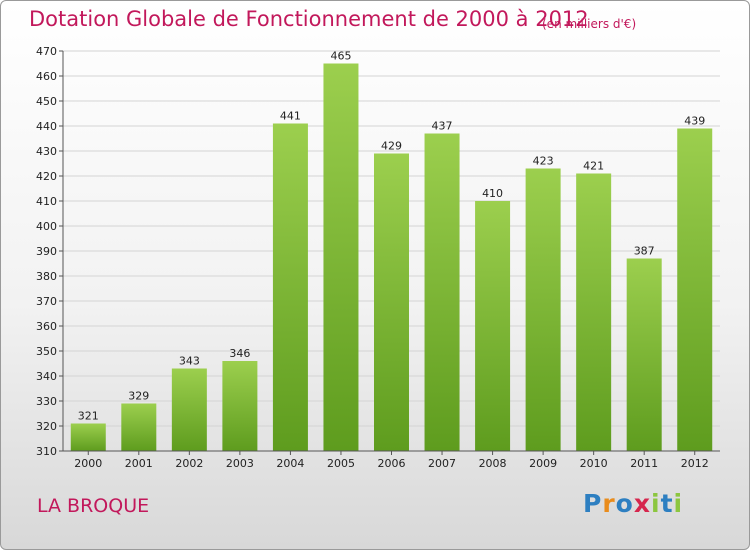 This screenshot has width=750, height=550. What do you see at coordinates (493, 326) in the screenshot?
I see `bar-2008` at bounding box center [493, 326].